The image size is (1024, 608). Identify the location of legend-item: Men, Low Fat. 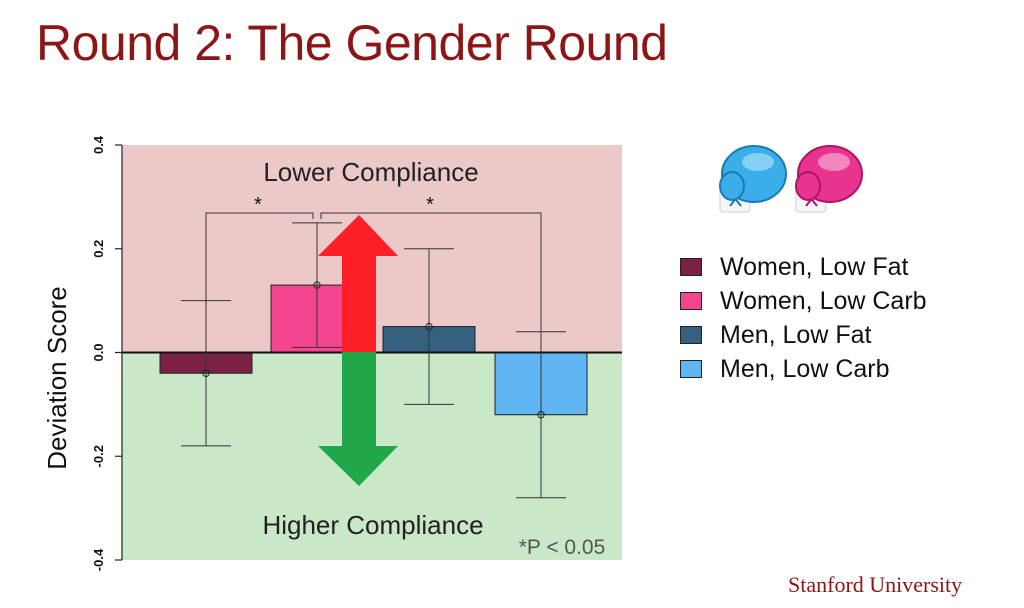
(803, 335).